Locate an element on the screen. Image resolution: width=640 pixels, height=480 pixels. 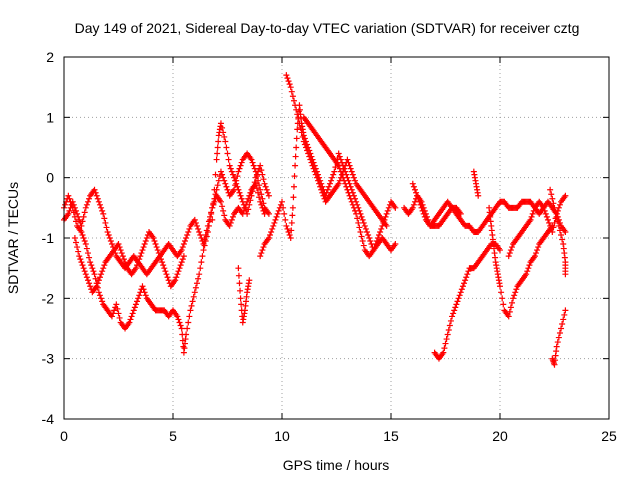
y-tick-label: 2 is located at coordinates (50, 57).